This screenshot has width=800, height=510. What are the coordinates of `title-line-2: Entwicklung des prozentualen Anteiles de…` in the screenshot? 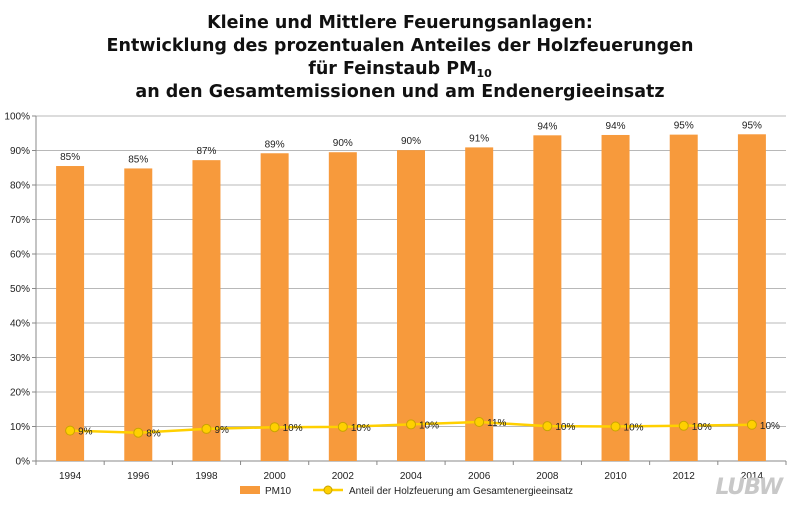 It's located at (400, 46).